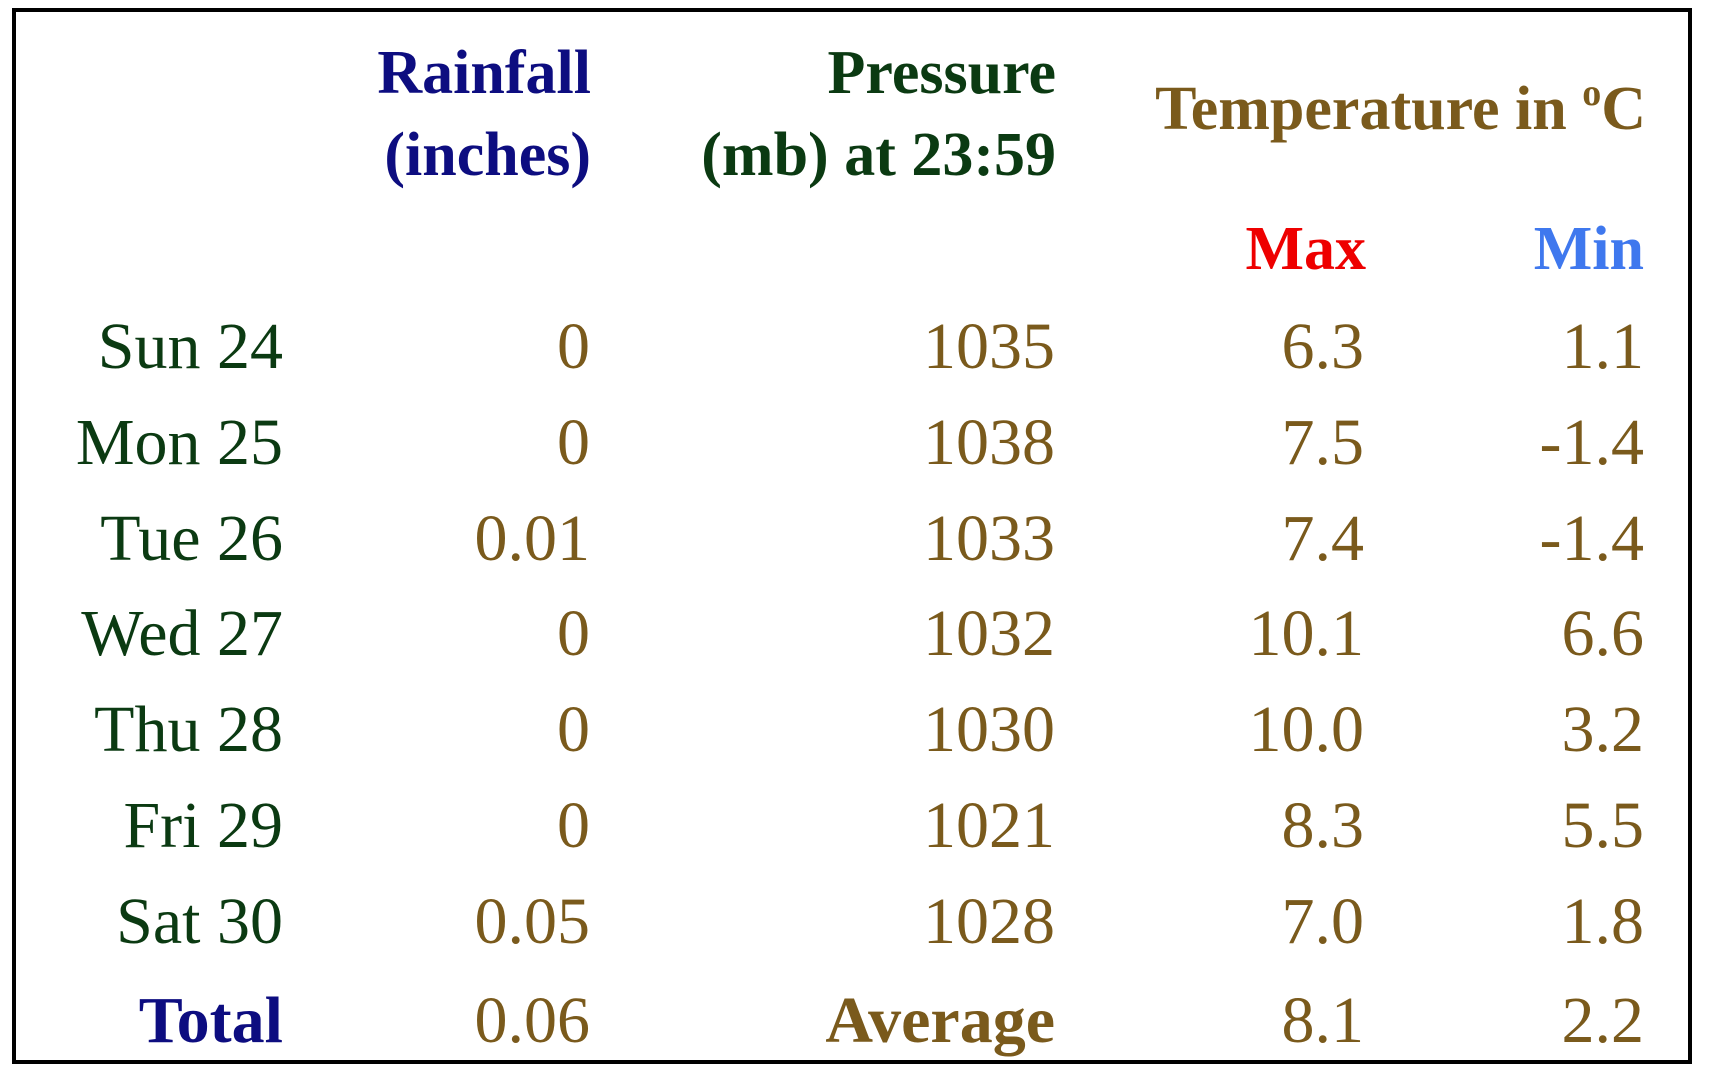  What do you see at coordinates (487, 155) in the screenshot?
I see `rainfall-header-line2: (inches)` at bounding box center [487, 155].